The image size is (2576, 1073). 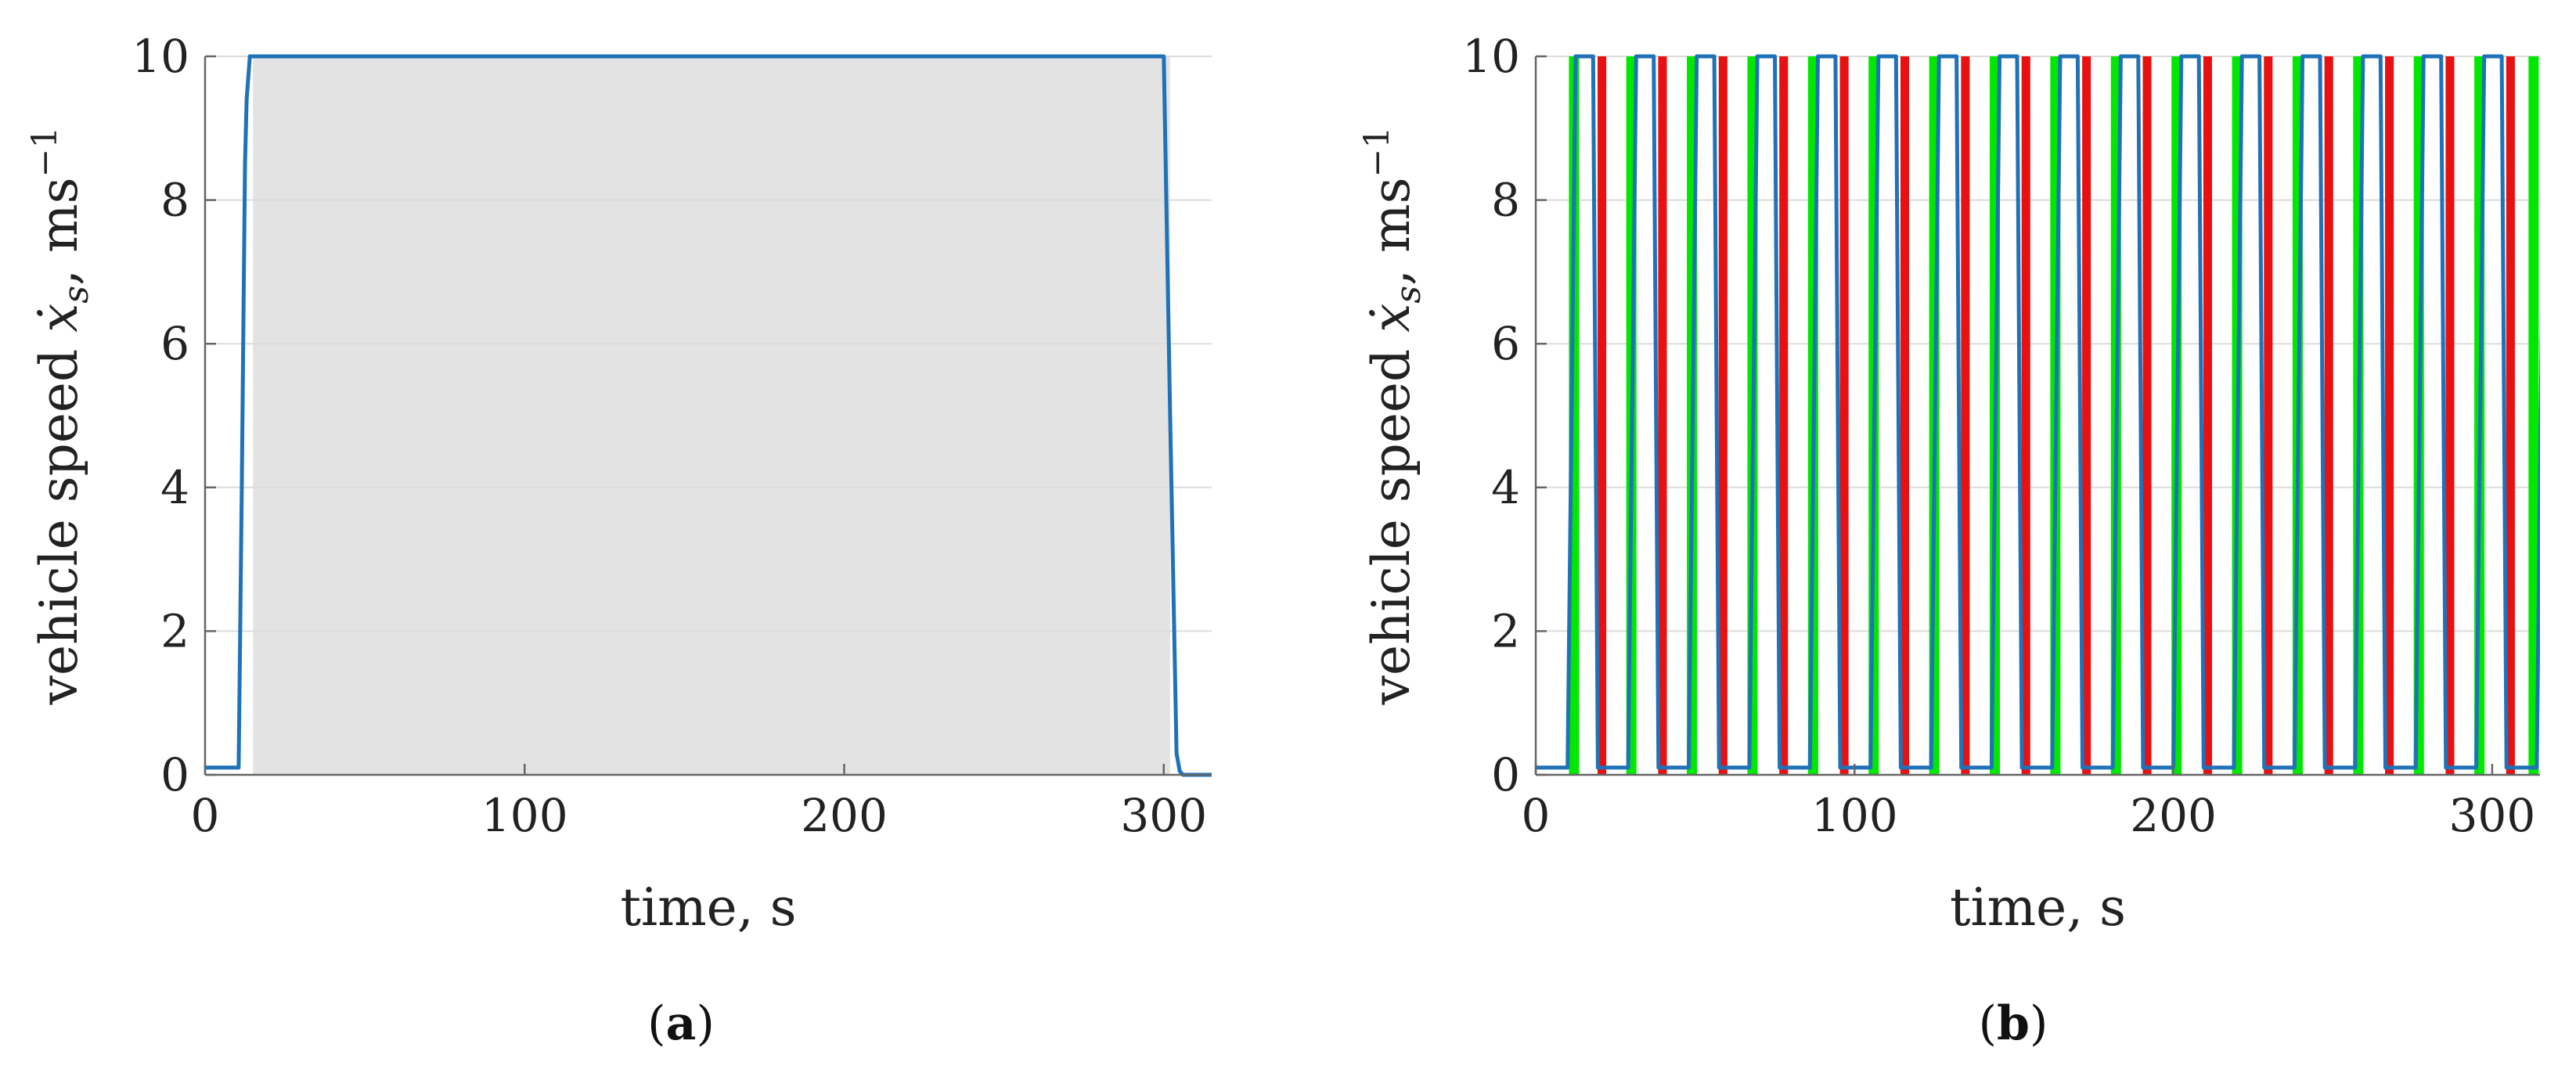 I want to click on panel-label-letter: b, so click(x=2013, y=1023).